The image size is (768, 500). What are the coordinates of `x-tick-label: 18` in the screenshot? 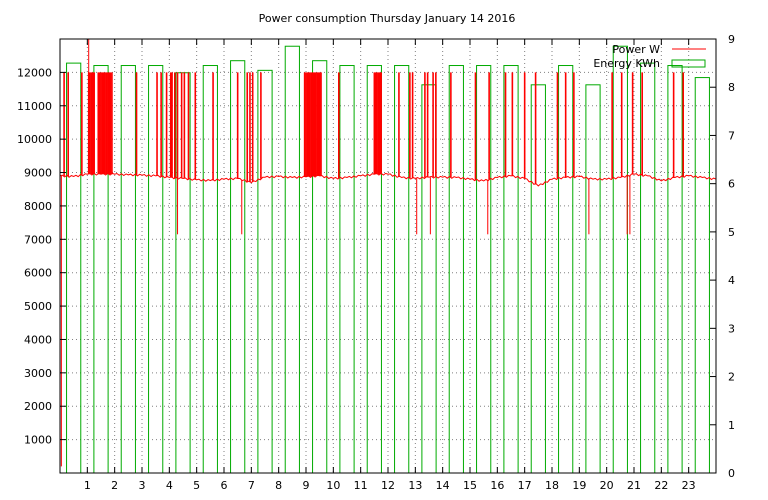 It's located at (552, 485).